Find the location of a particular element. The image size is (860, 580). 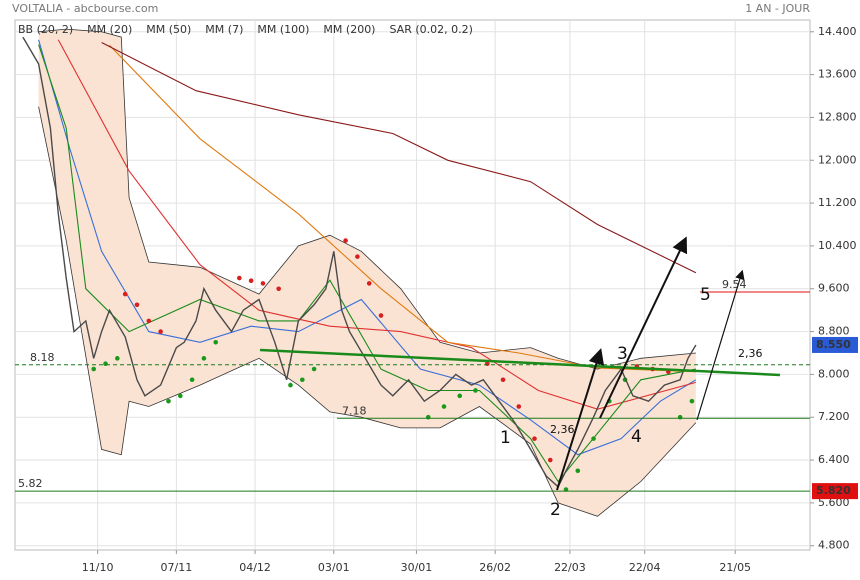

x-tick-label: 04/12 is located at coordinates (255, 567).